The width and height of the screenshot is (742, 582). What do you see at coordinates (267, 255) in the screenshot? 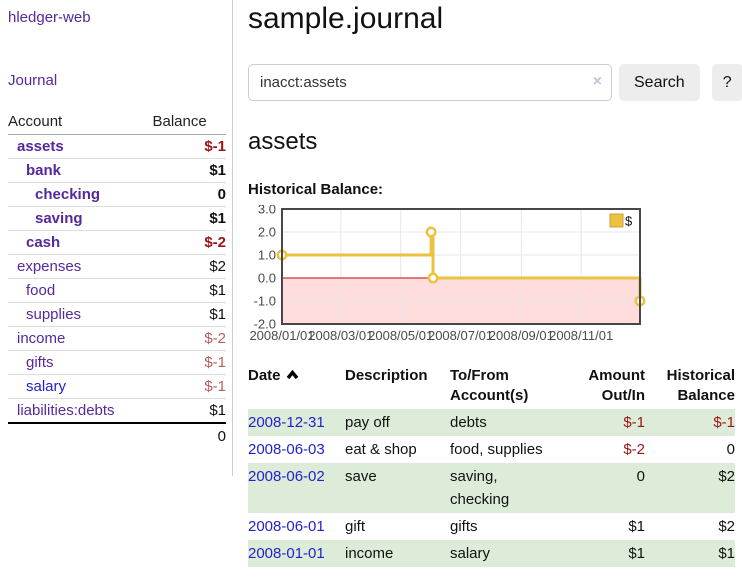
I see `svg-text: 1.0` at bounding box center [267, 255].